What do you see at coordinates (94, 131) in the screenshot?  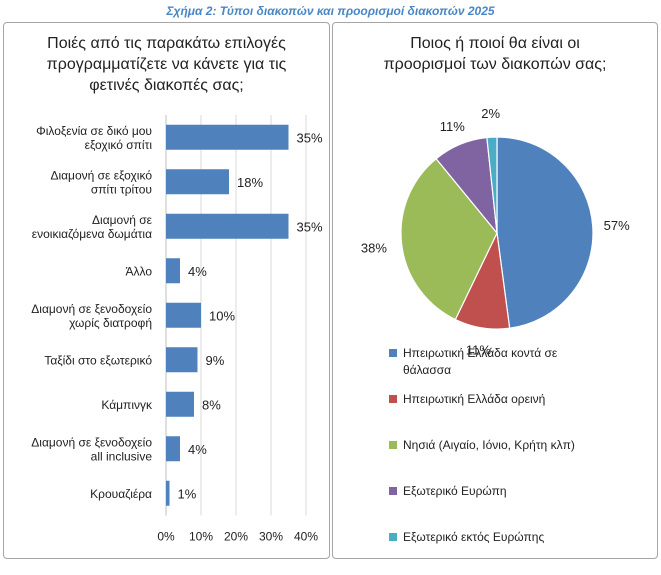 I see `category-label: Φιλοξενία σε δικό μου` at bounding box center [94, 131].